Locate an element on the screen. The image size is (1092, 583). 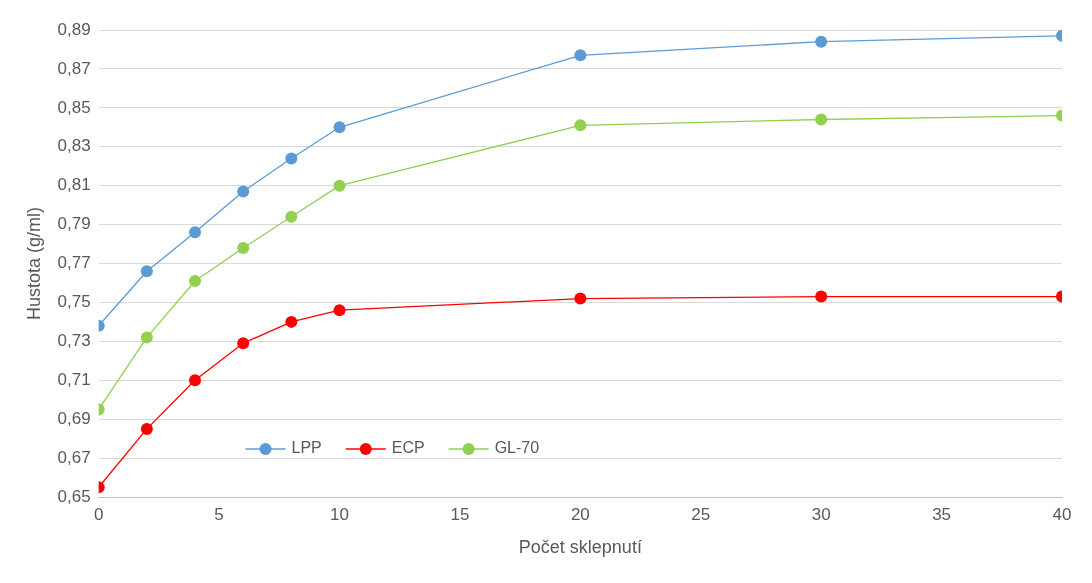
y-axis-title: Hustota (g/ml) is located at coordinates (33, 263).